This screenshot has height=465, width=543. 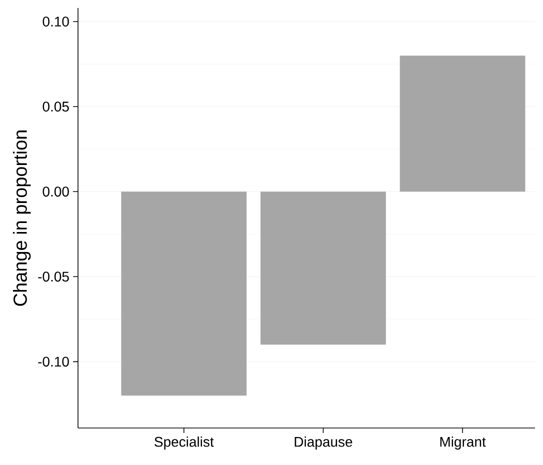 I want to click on y-tick-label: 0.10, so click(x=55, y=21).